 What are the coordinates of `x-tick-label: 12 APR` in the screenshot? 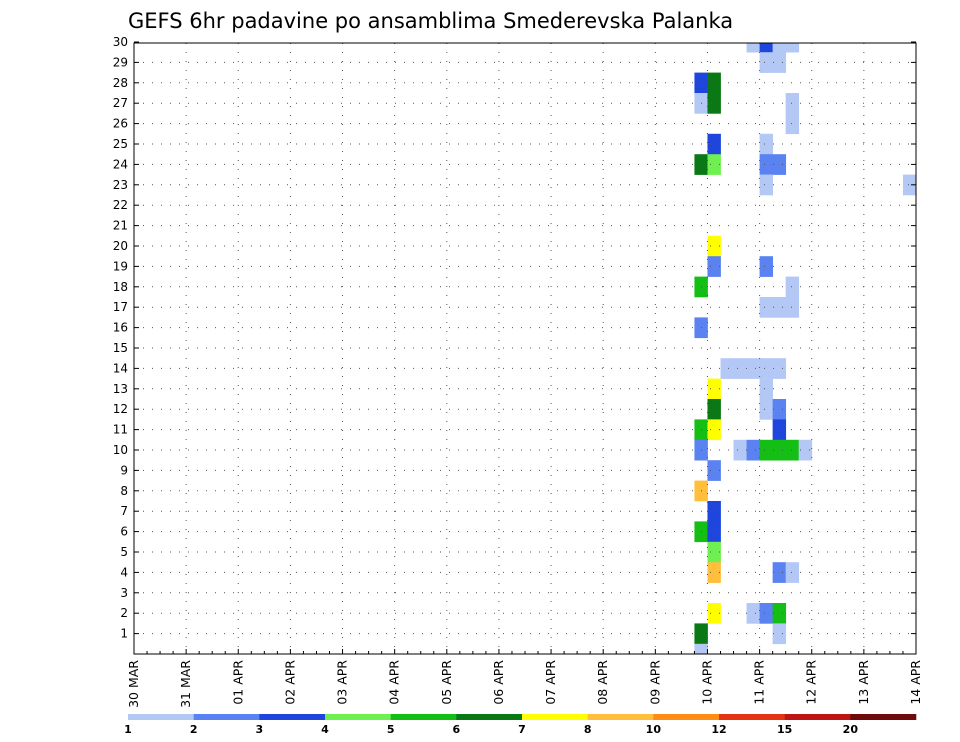 It's located at (811, 682).